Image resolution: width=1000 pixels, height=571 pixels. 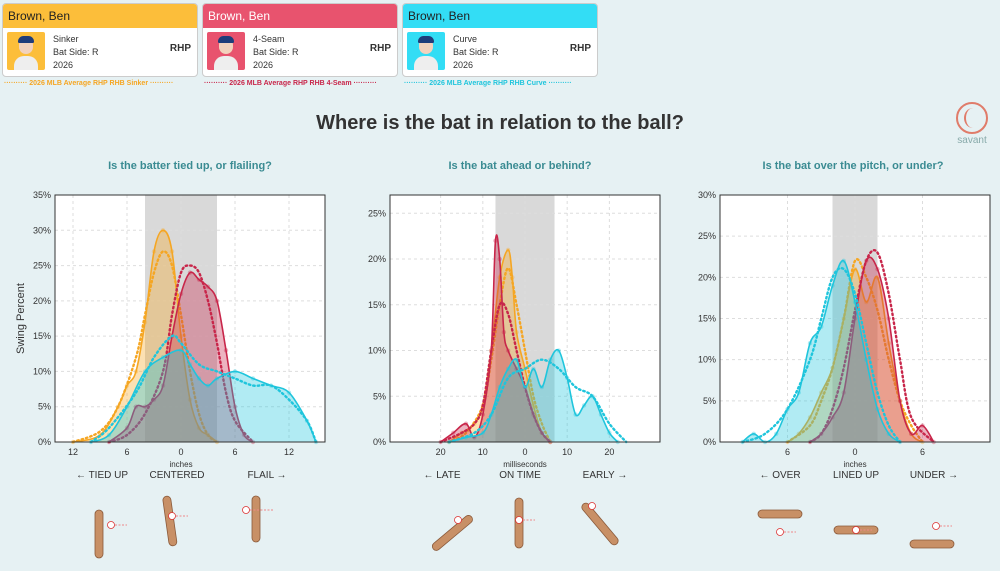 I want to click on pitch-card-4-seam: Brown, Ben 4-Seam Bat Side: R 2026 RHP, so click(x=300, y=40).